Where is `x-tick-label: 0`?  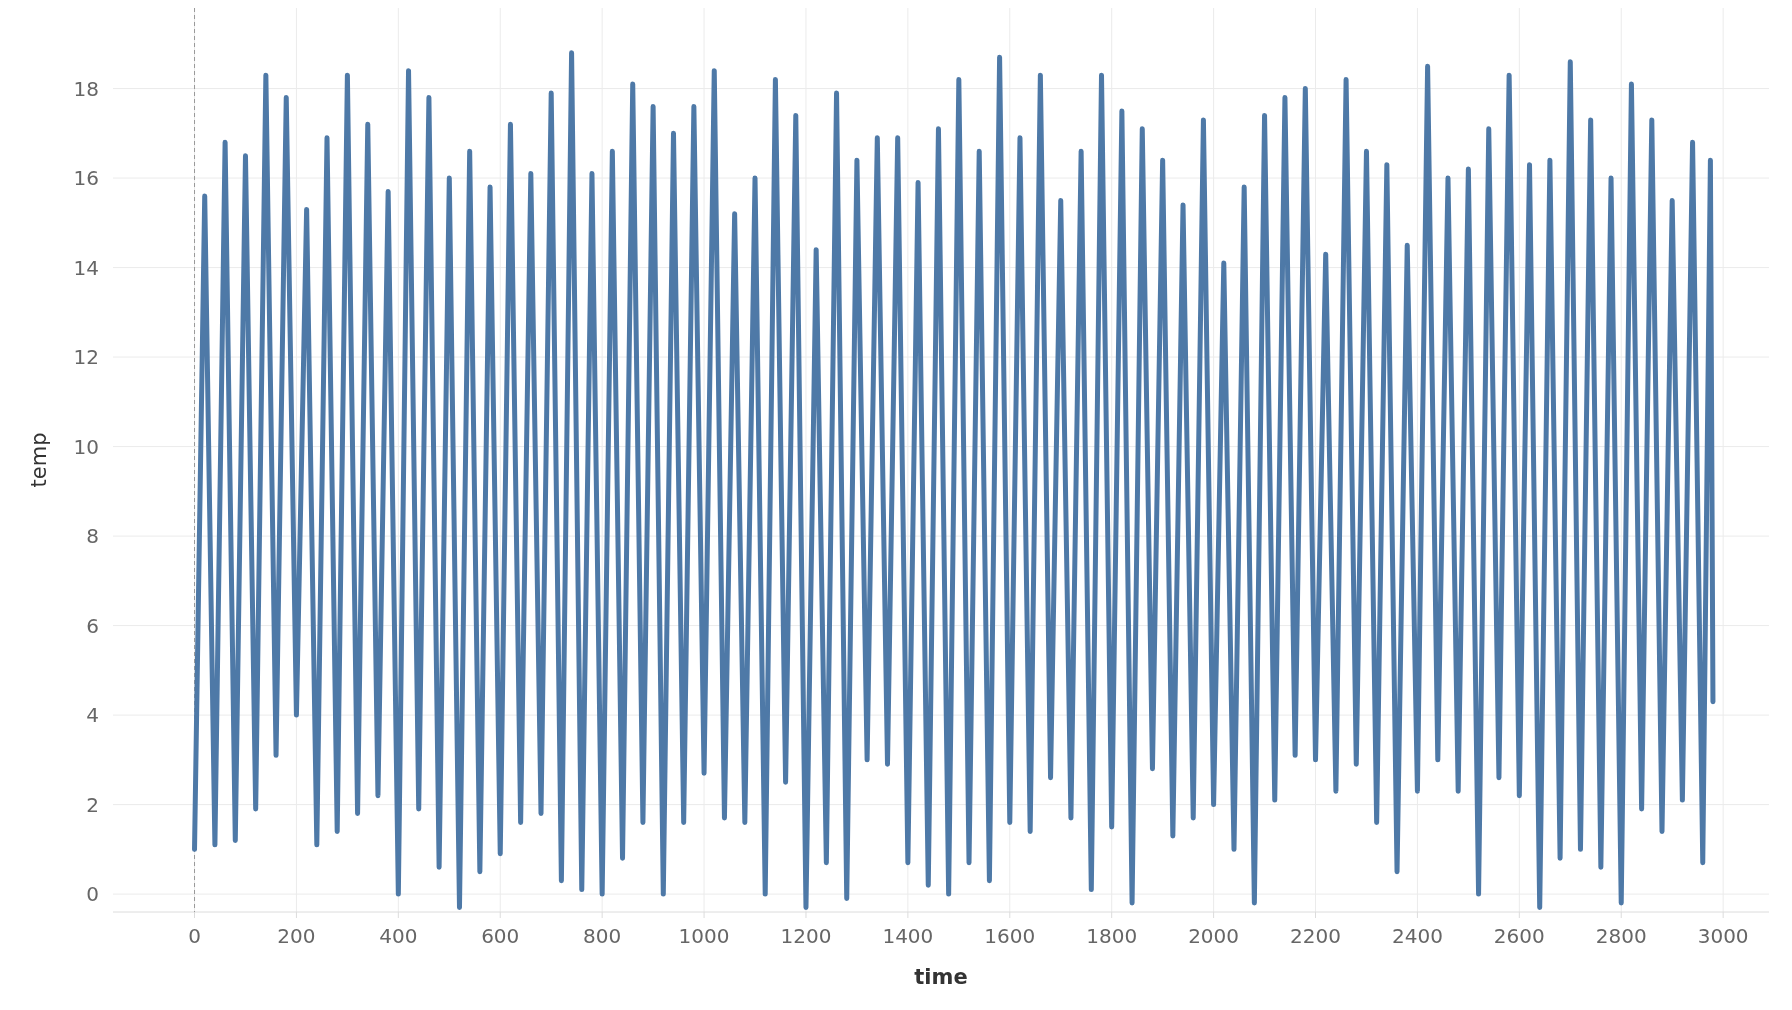 x-tick-label: 0 is located at coordinates (194, 936).